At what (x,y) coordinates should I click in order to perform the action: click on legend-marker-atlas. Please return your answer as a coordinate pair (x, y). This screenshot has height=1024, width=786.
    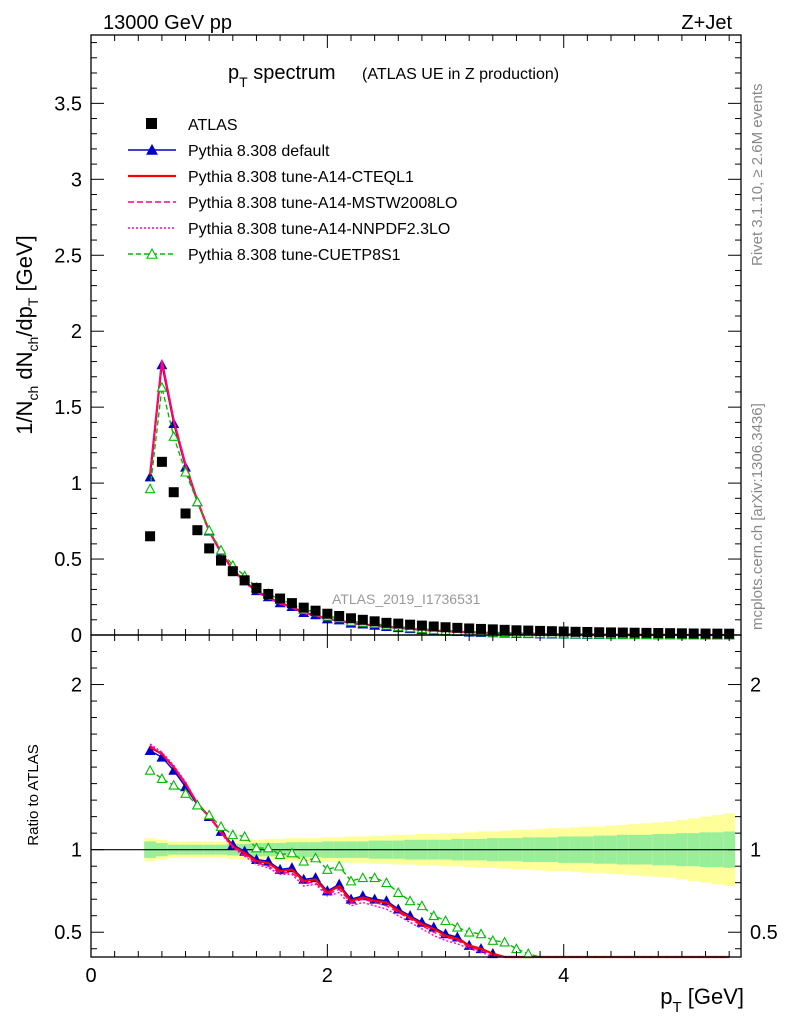
    Looking at the image, I should click on (151, 123).